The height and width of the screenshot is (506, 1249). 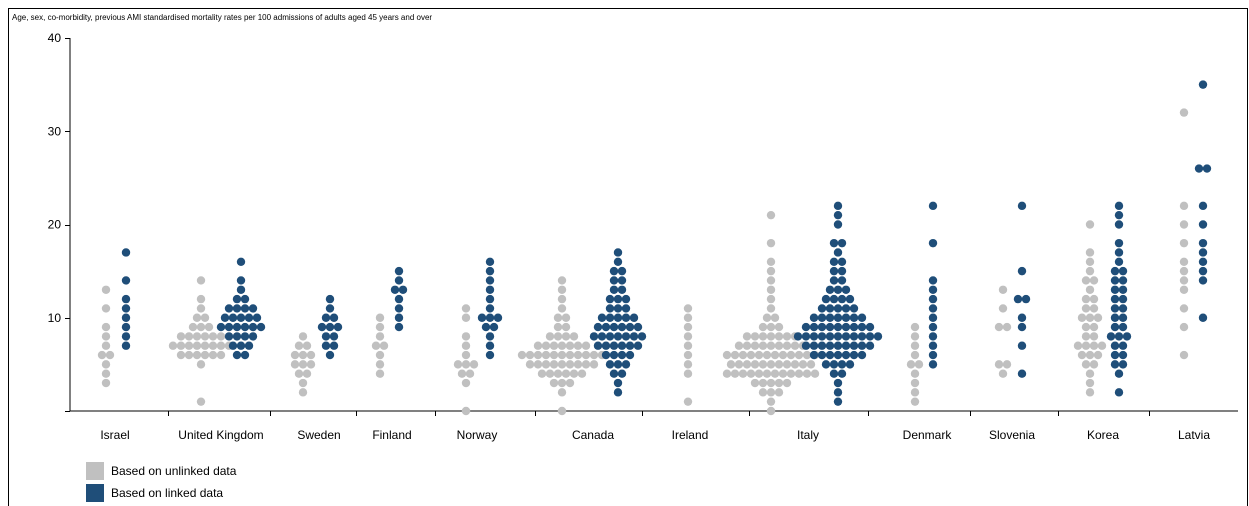 I want to click on x-tick-label: Denmark, so click(x=928, y=435).